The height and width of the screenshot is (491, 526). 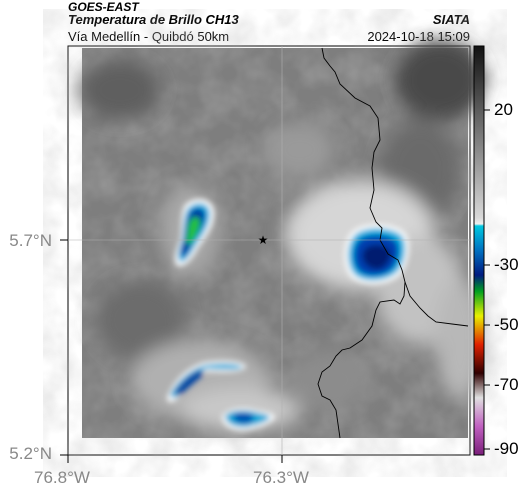 What do you see at coordinates (281, 477) in the screenshot?
I see `lon-tick-label: 76.3°W` at bounding box center [281, 477].